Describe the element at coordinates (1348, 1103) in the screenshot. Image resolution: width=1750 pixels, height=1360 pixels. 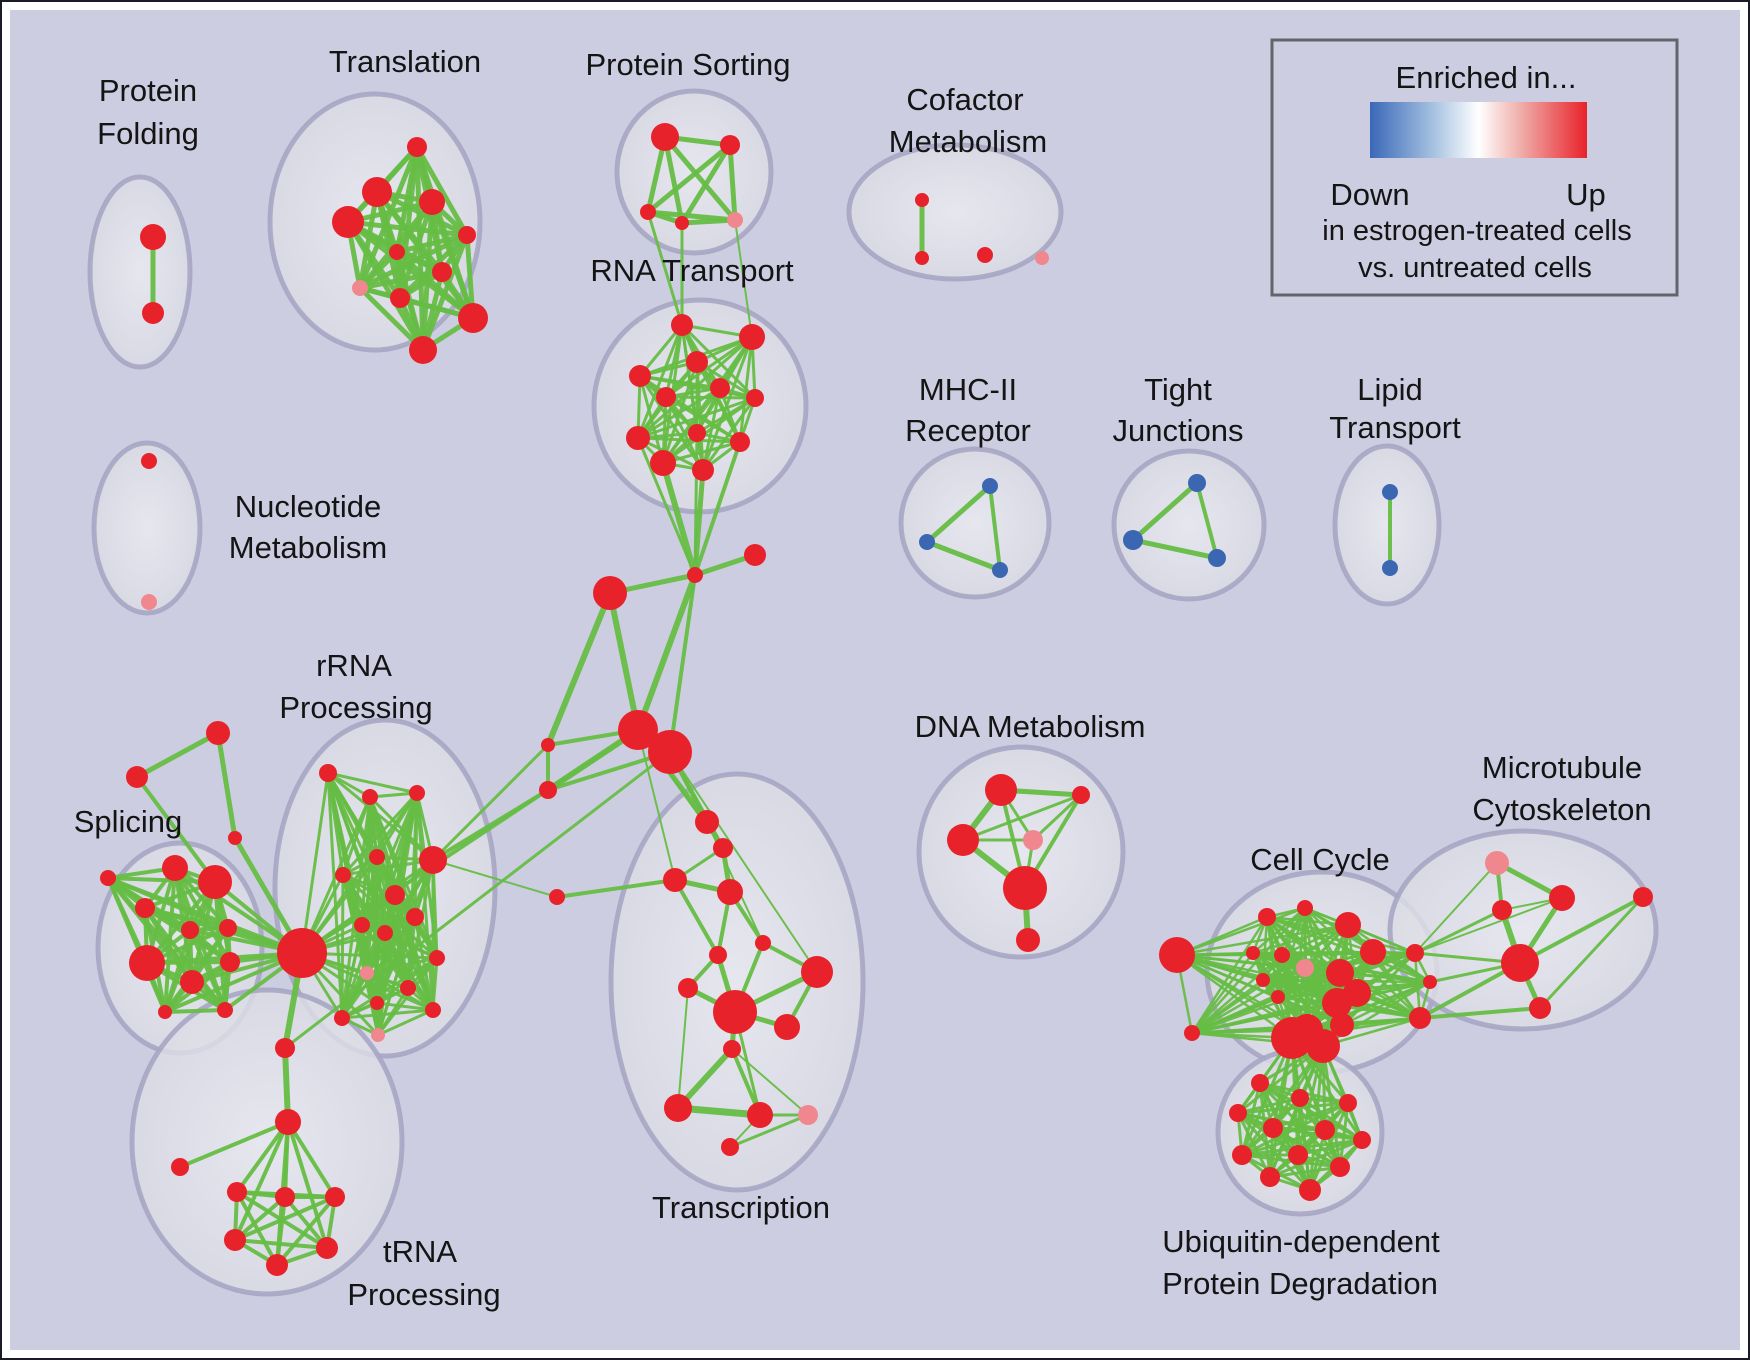
I see `gene-set-node-u3` at that location.